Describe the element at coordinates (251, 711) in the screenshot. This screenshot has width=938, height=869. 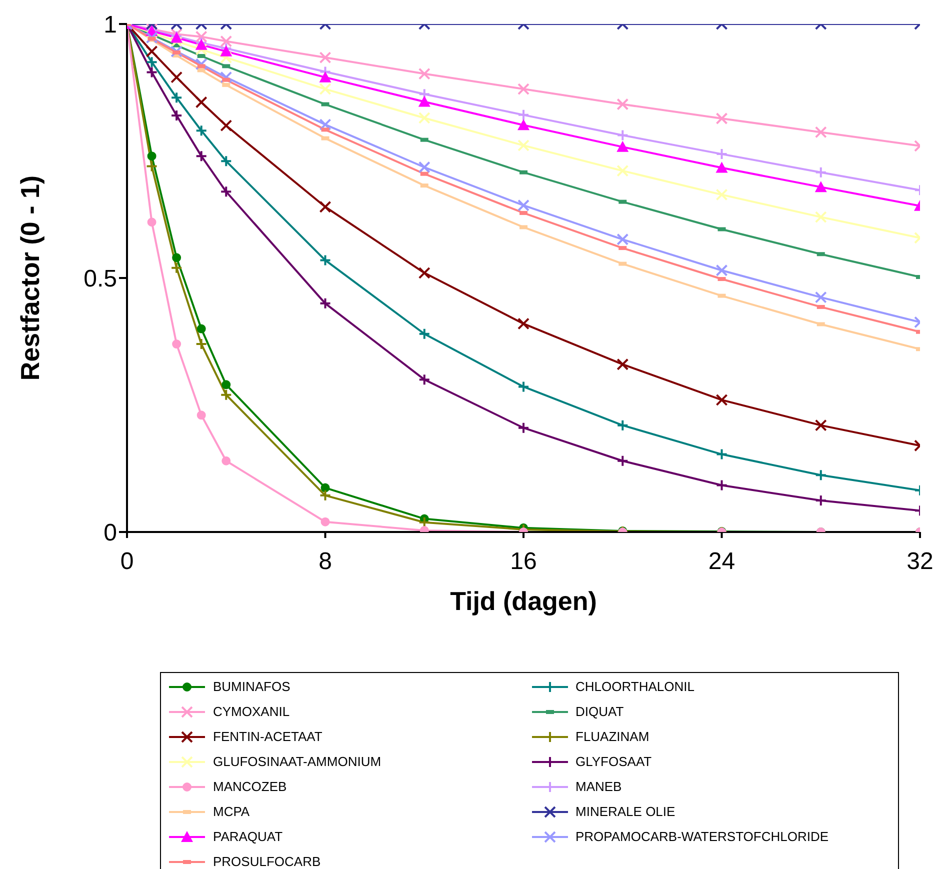
I see `legend-label: CYMOXANIL` at that location.